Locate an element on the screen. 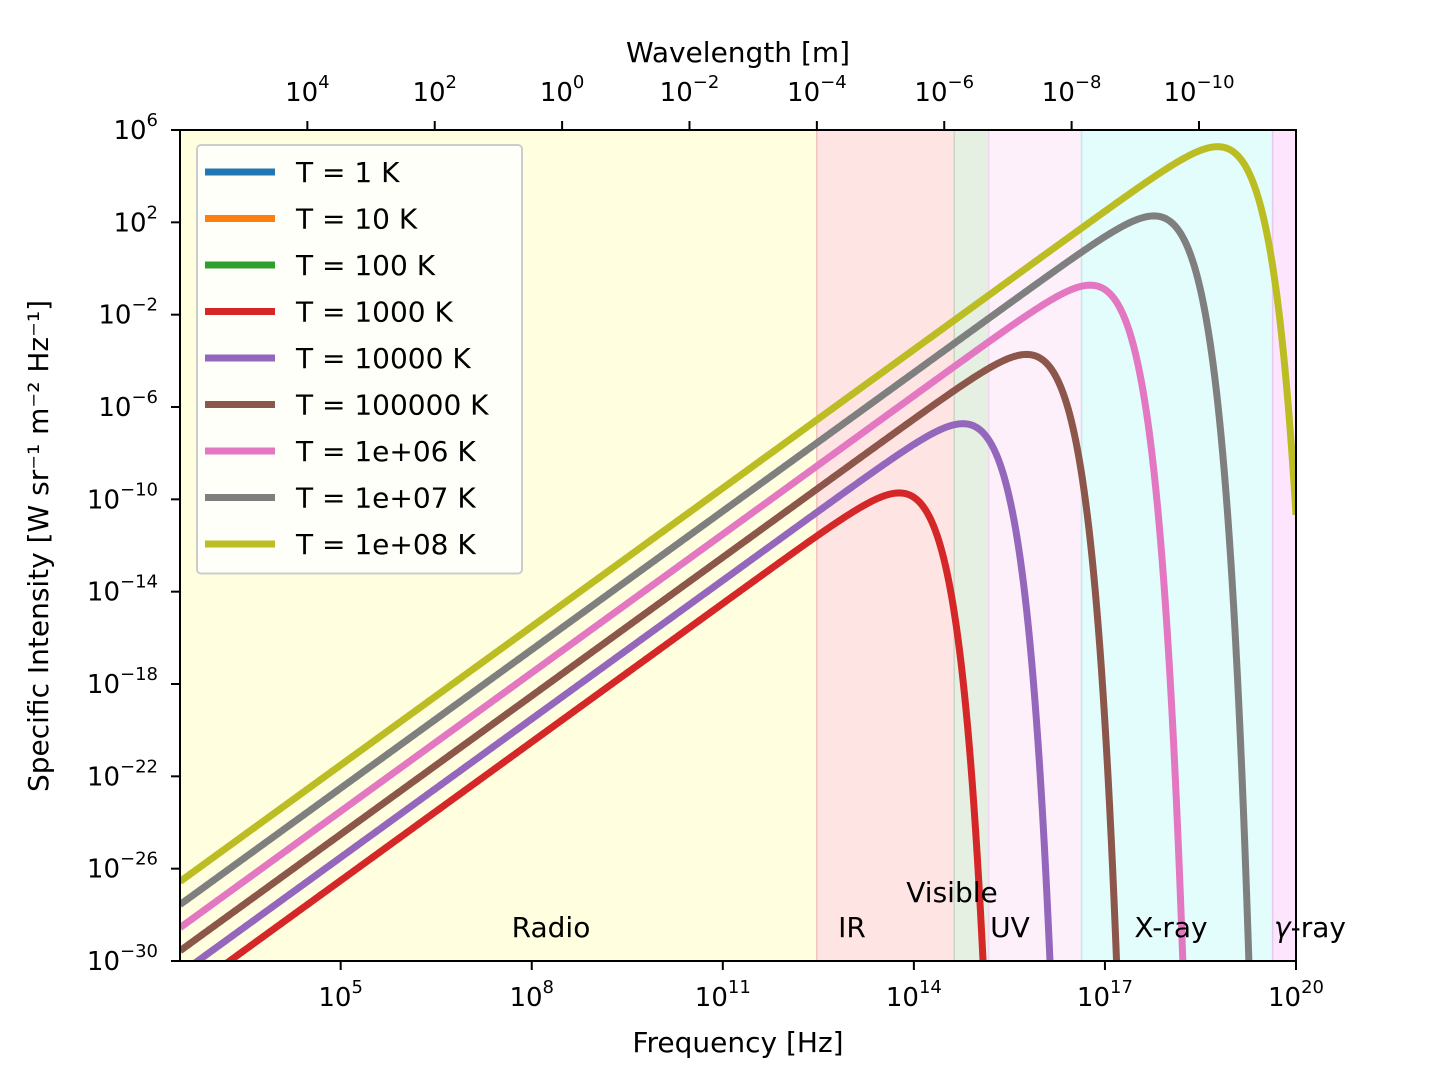  legend-label: T = 1e+06 K is located at coordinates (385, 451).